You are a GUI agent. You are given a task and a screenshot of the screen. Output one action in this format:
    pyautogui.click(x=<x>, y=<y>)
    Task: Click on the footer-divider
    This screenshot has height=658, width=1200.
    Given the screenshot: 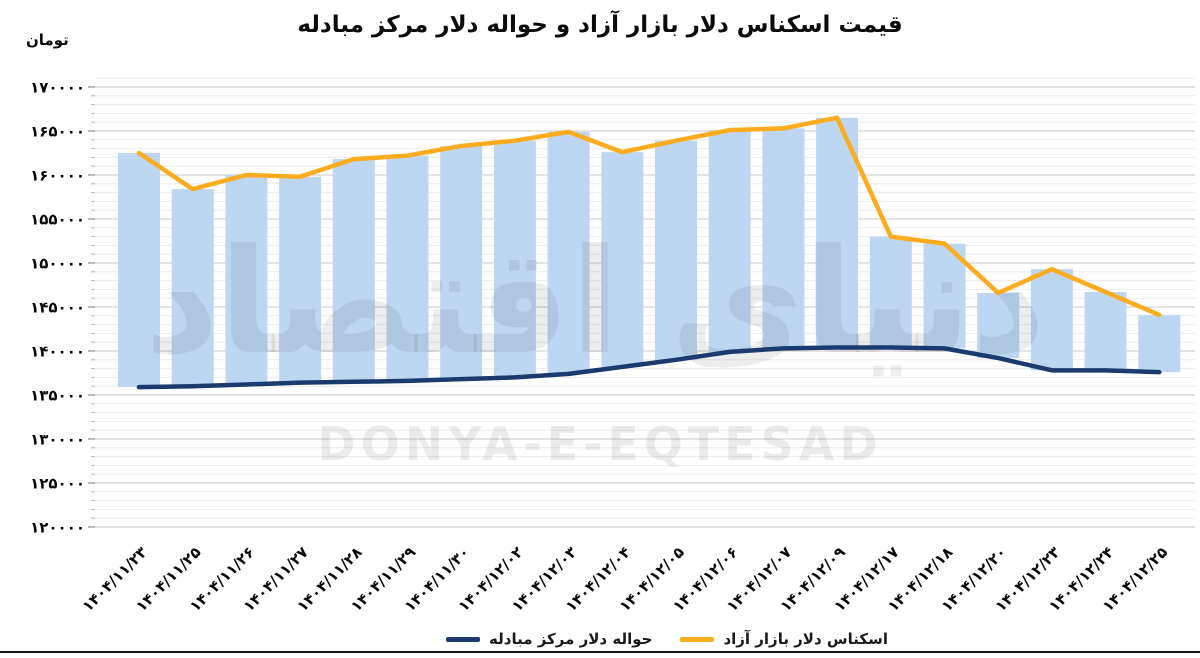 What is the action you would take?
    pyautogui.click(x=600, y=652)
    